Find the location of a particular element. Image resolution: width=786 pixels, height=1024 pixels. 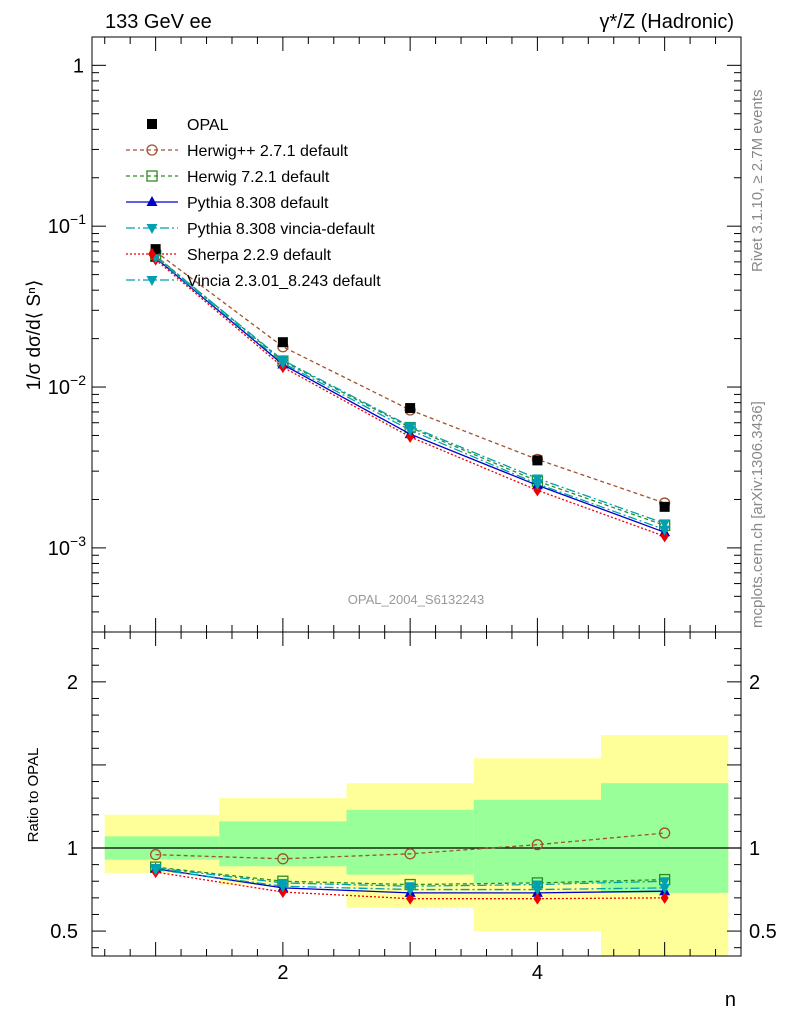

ratio-y-tick-label-left: 0.5 is located at coordinates (64, 932).